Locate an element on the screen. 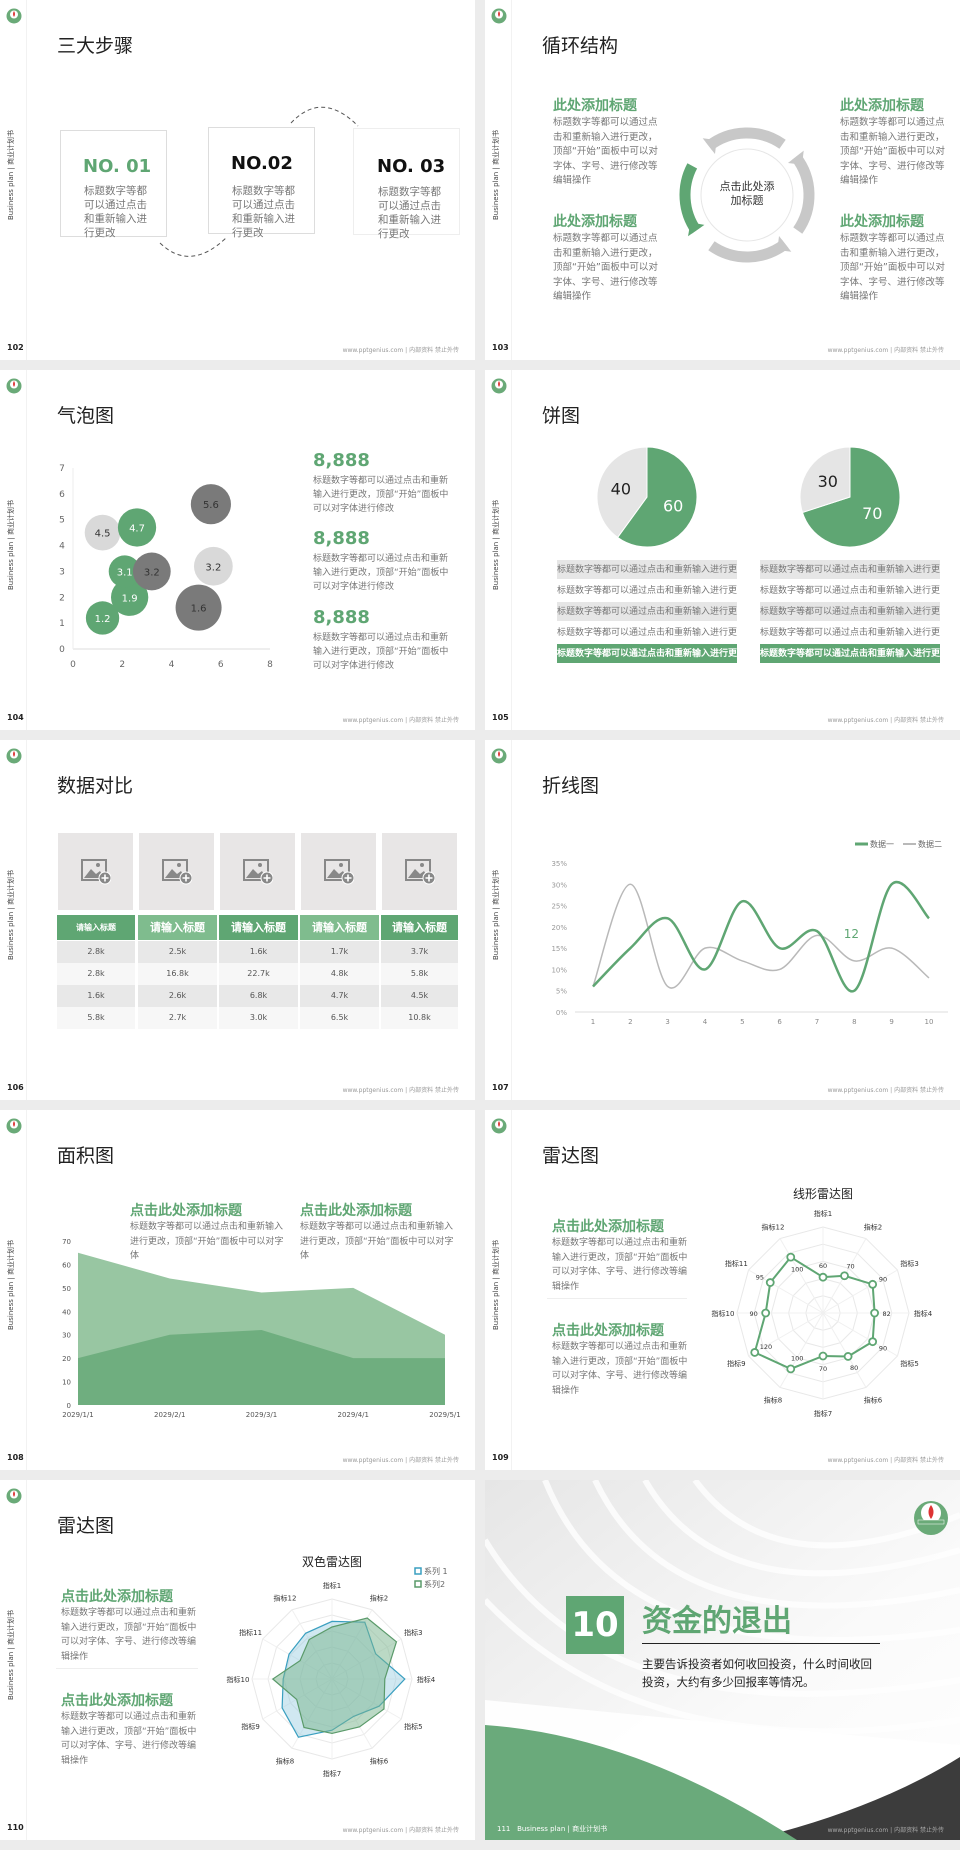 This screenshot has width=960, height=1850. step-card-3: NO. 03 标题数字等都可以通过点击和重新输入进行更改 is located at coordinates (406, 184).